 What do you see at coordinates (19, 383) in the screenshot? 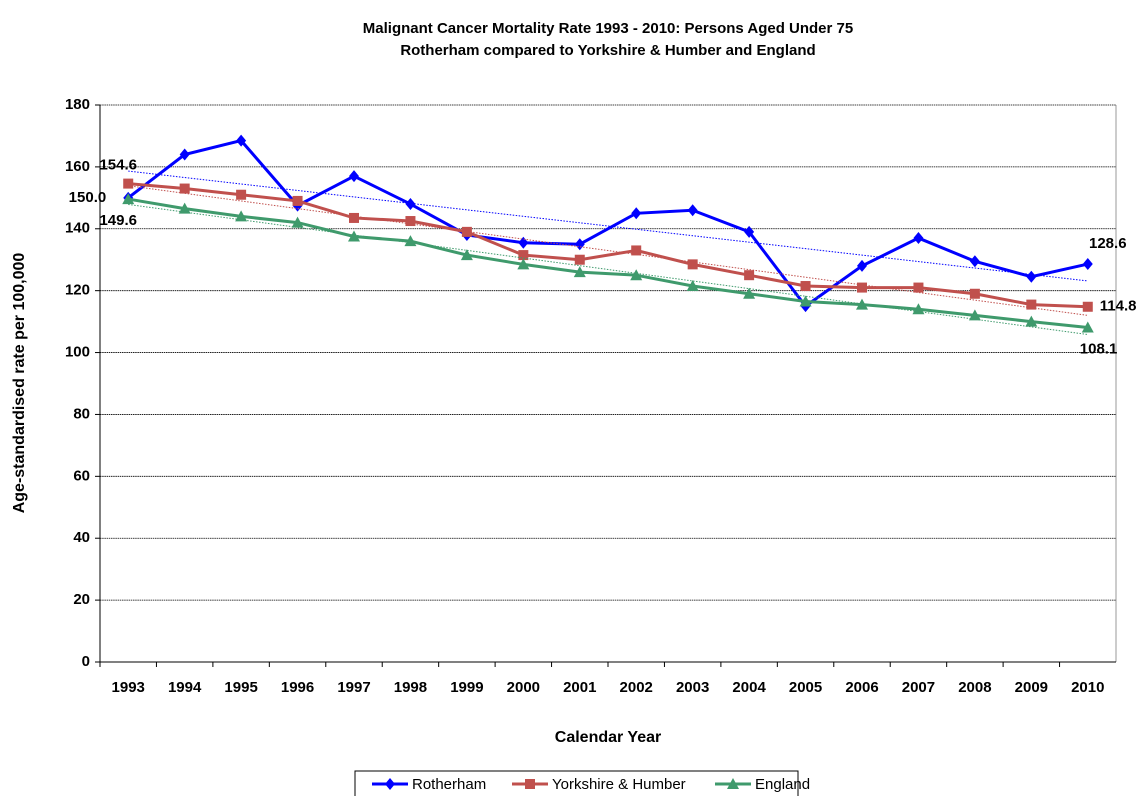
I see `y-axis-title: Age-standardised rate per 100,000` at bounding box center [19, 383].